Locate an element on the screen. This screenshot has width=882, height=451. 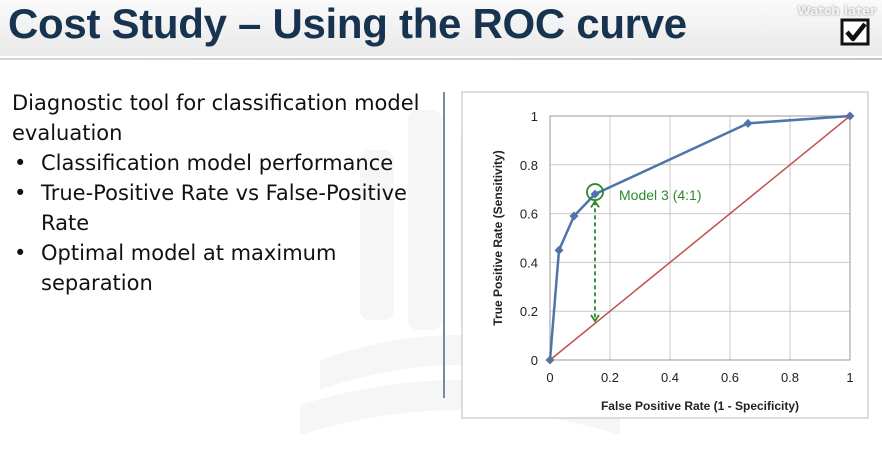
y-axis-label: True Positive Rate (Sensitivity) is located at coordinates (498, 237).